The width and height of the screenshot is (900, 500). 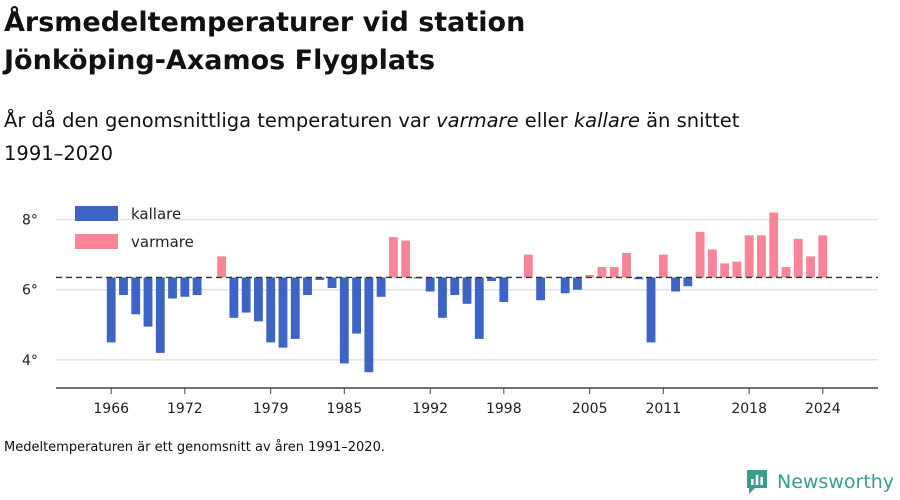 What do you see at coordinates (162, 242) in the screenshot?
I see `legend-label: varmare` at bounding box center [162, 242].